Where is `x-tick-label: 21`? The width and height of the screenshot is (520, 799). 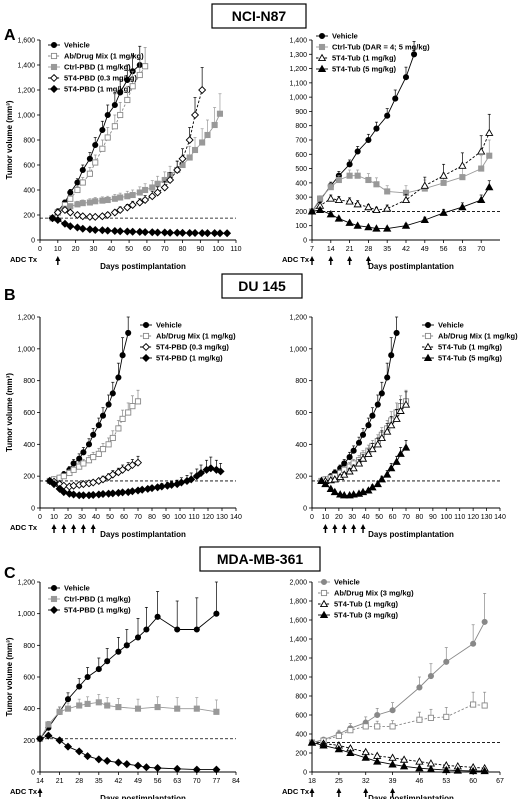 x-tick-label: 21 is located at coordinates (60, 781).